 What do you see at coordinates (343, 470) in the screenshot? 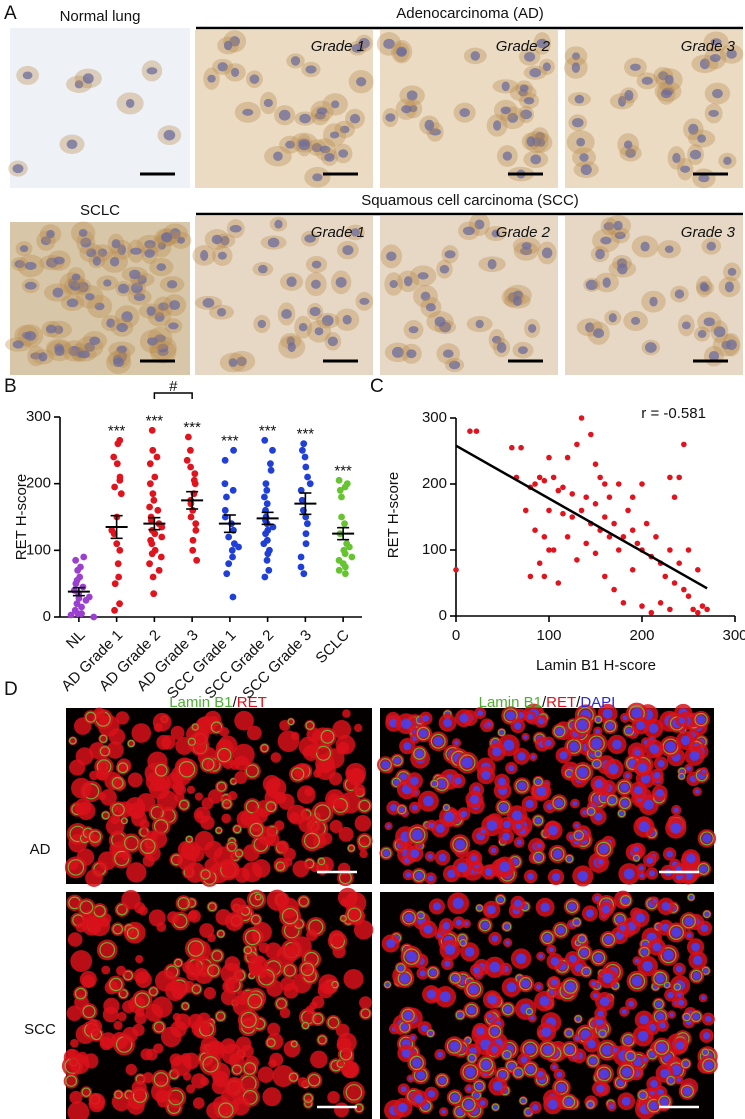
I see `significance: ***` at bounding box center [343, 470].